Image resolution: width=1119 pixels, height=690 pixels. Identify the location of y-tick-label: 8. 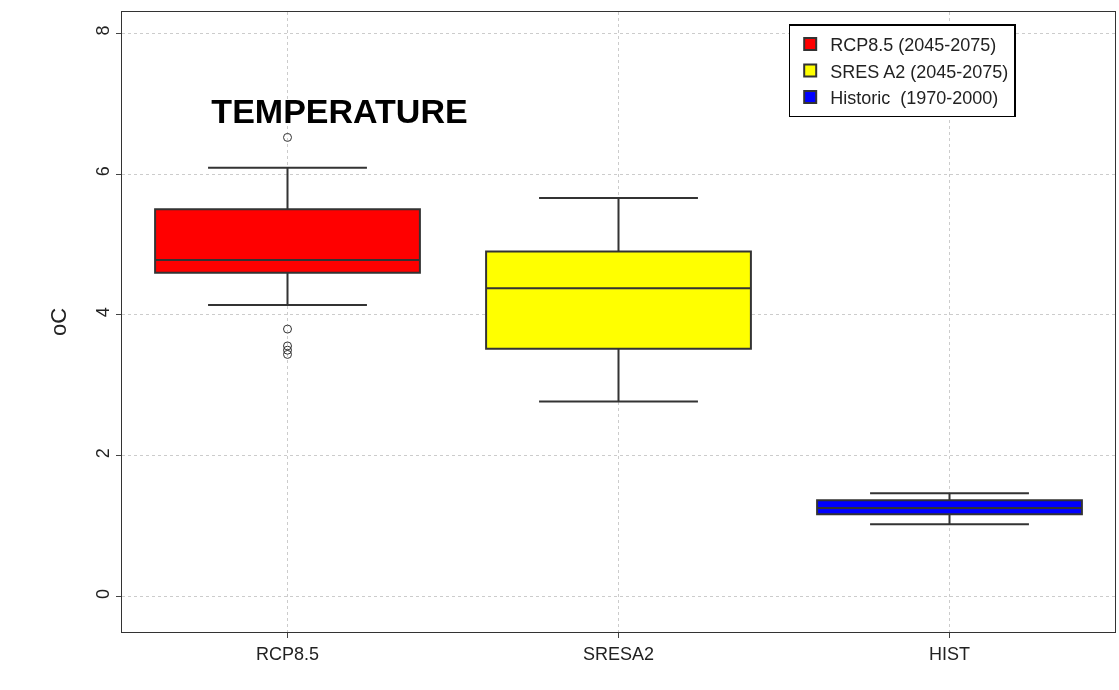
(102, 30).